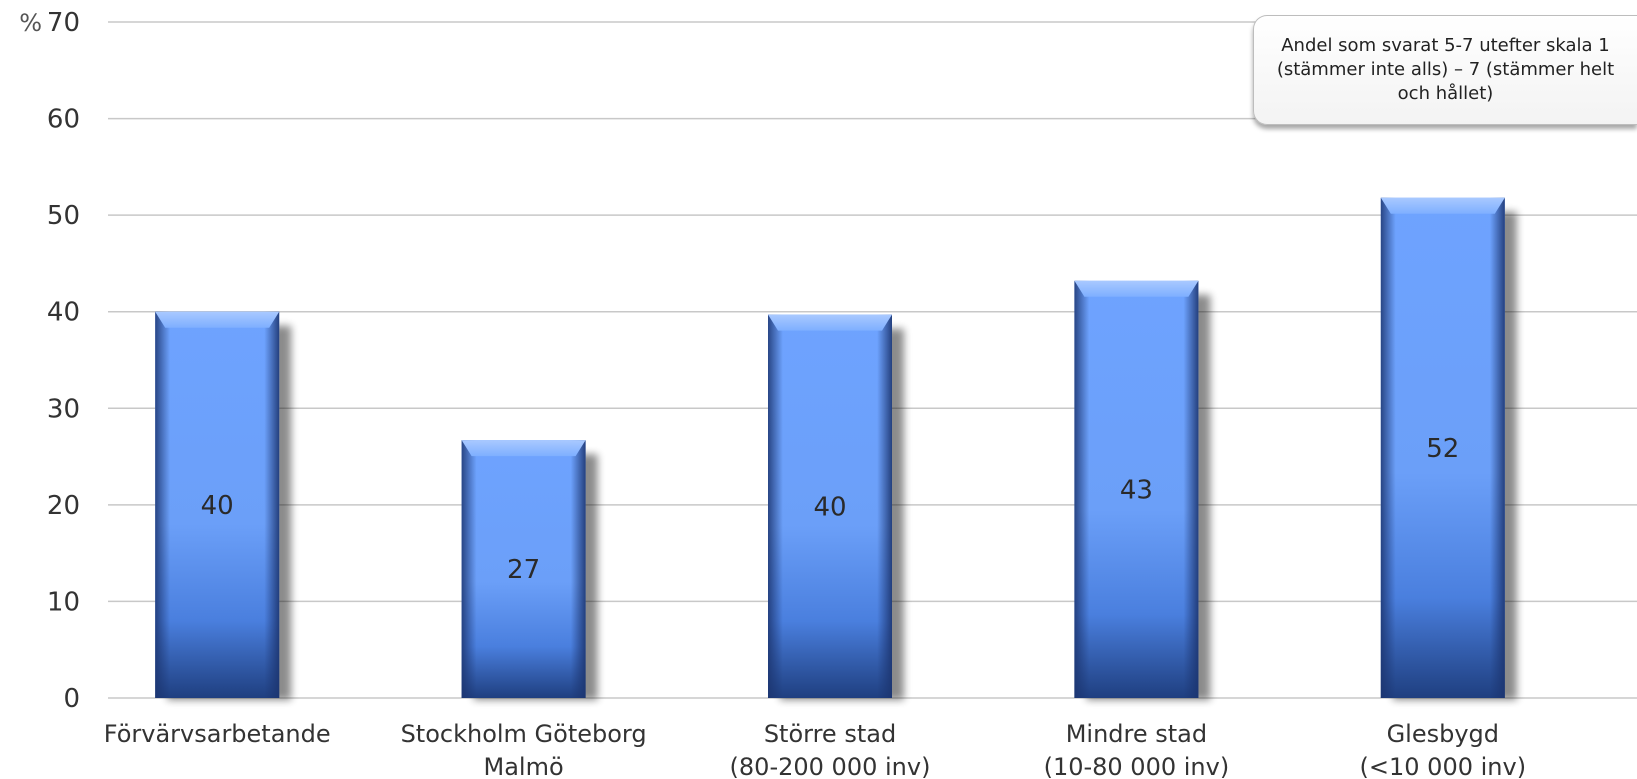 Image resolution: width=1637 pixels, height=779 pixels. I want to click on y-tick-label-50: 50, so click(63, 216).